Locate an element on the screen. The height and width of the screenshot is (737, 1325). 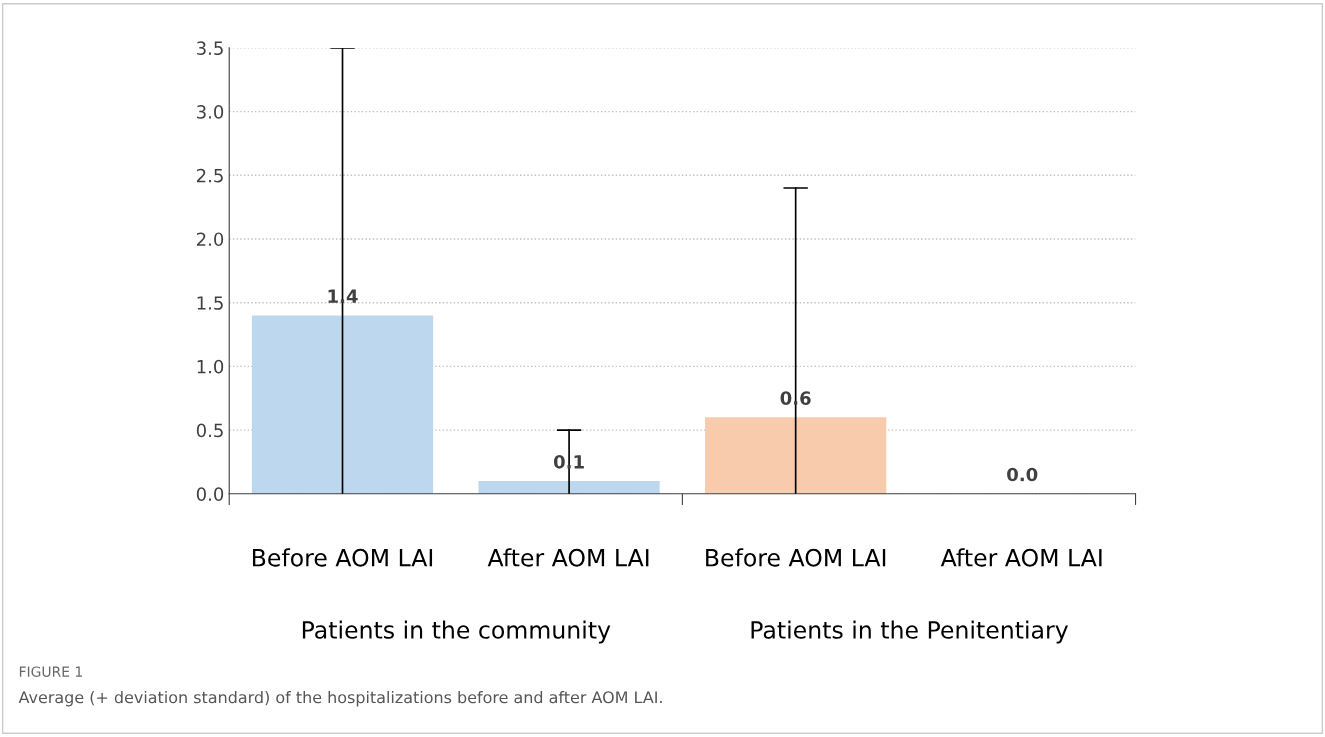
y-tick-label: 3.0 is located at coordinates (210, 112).